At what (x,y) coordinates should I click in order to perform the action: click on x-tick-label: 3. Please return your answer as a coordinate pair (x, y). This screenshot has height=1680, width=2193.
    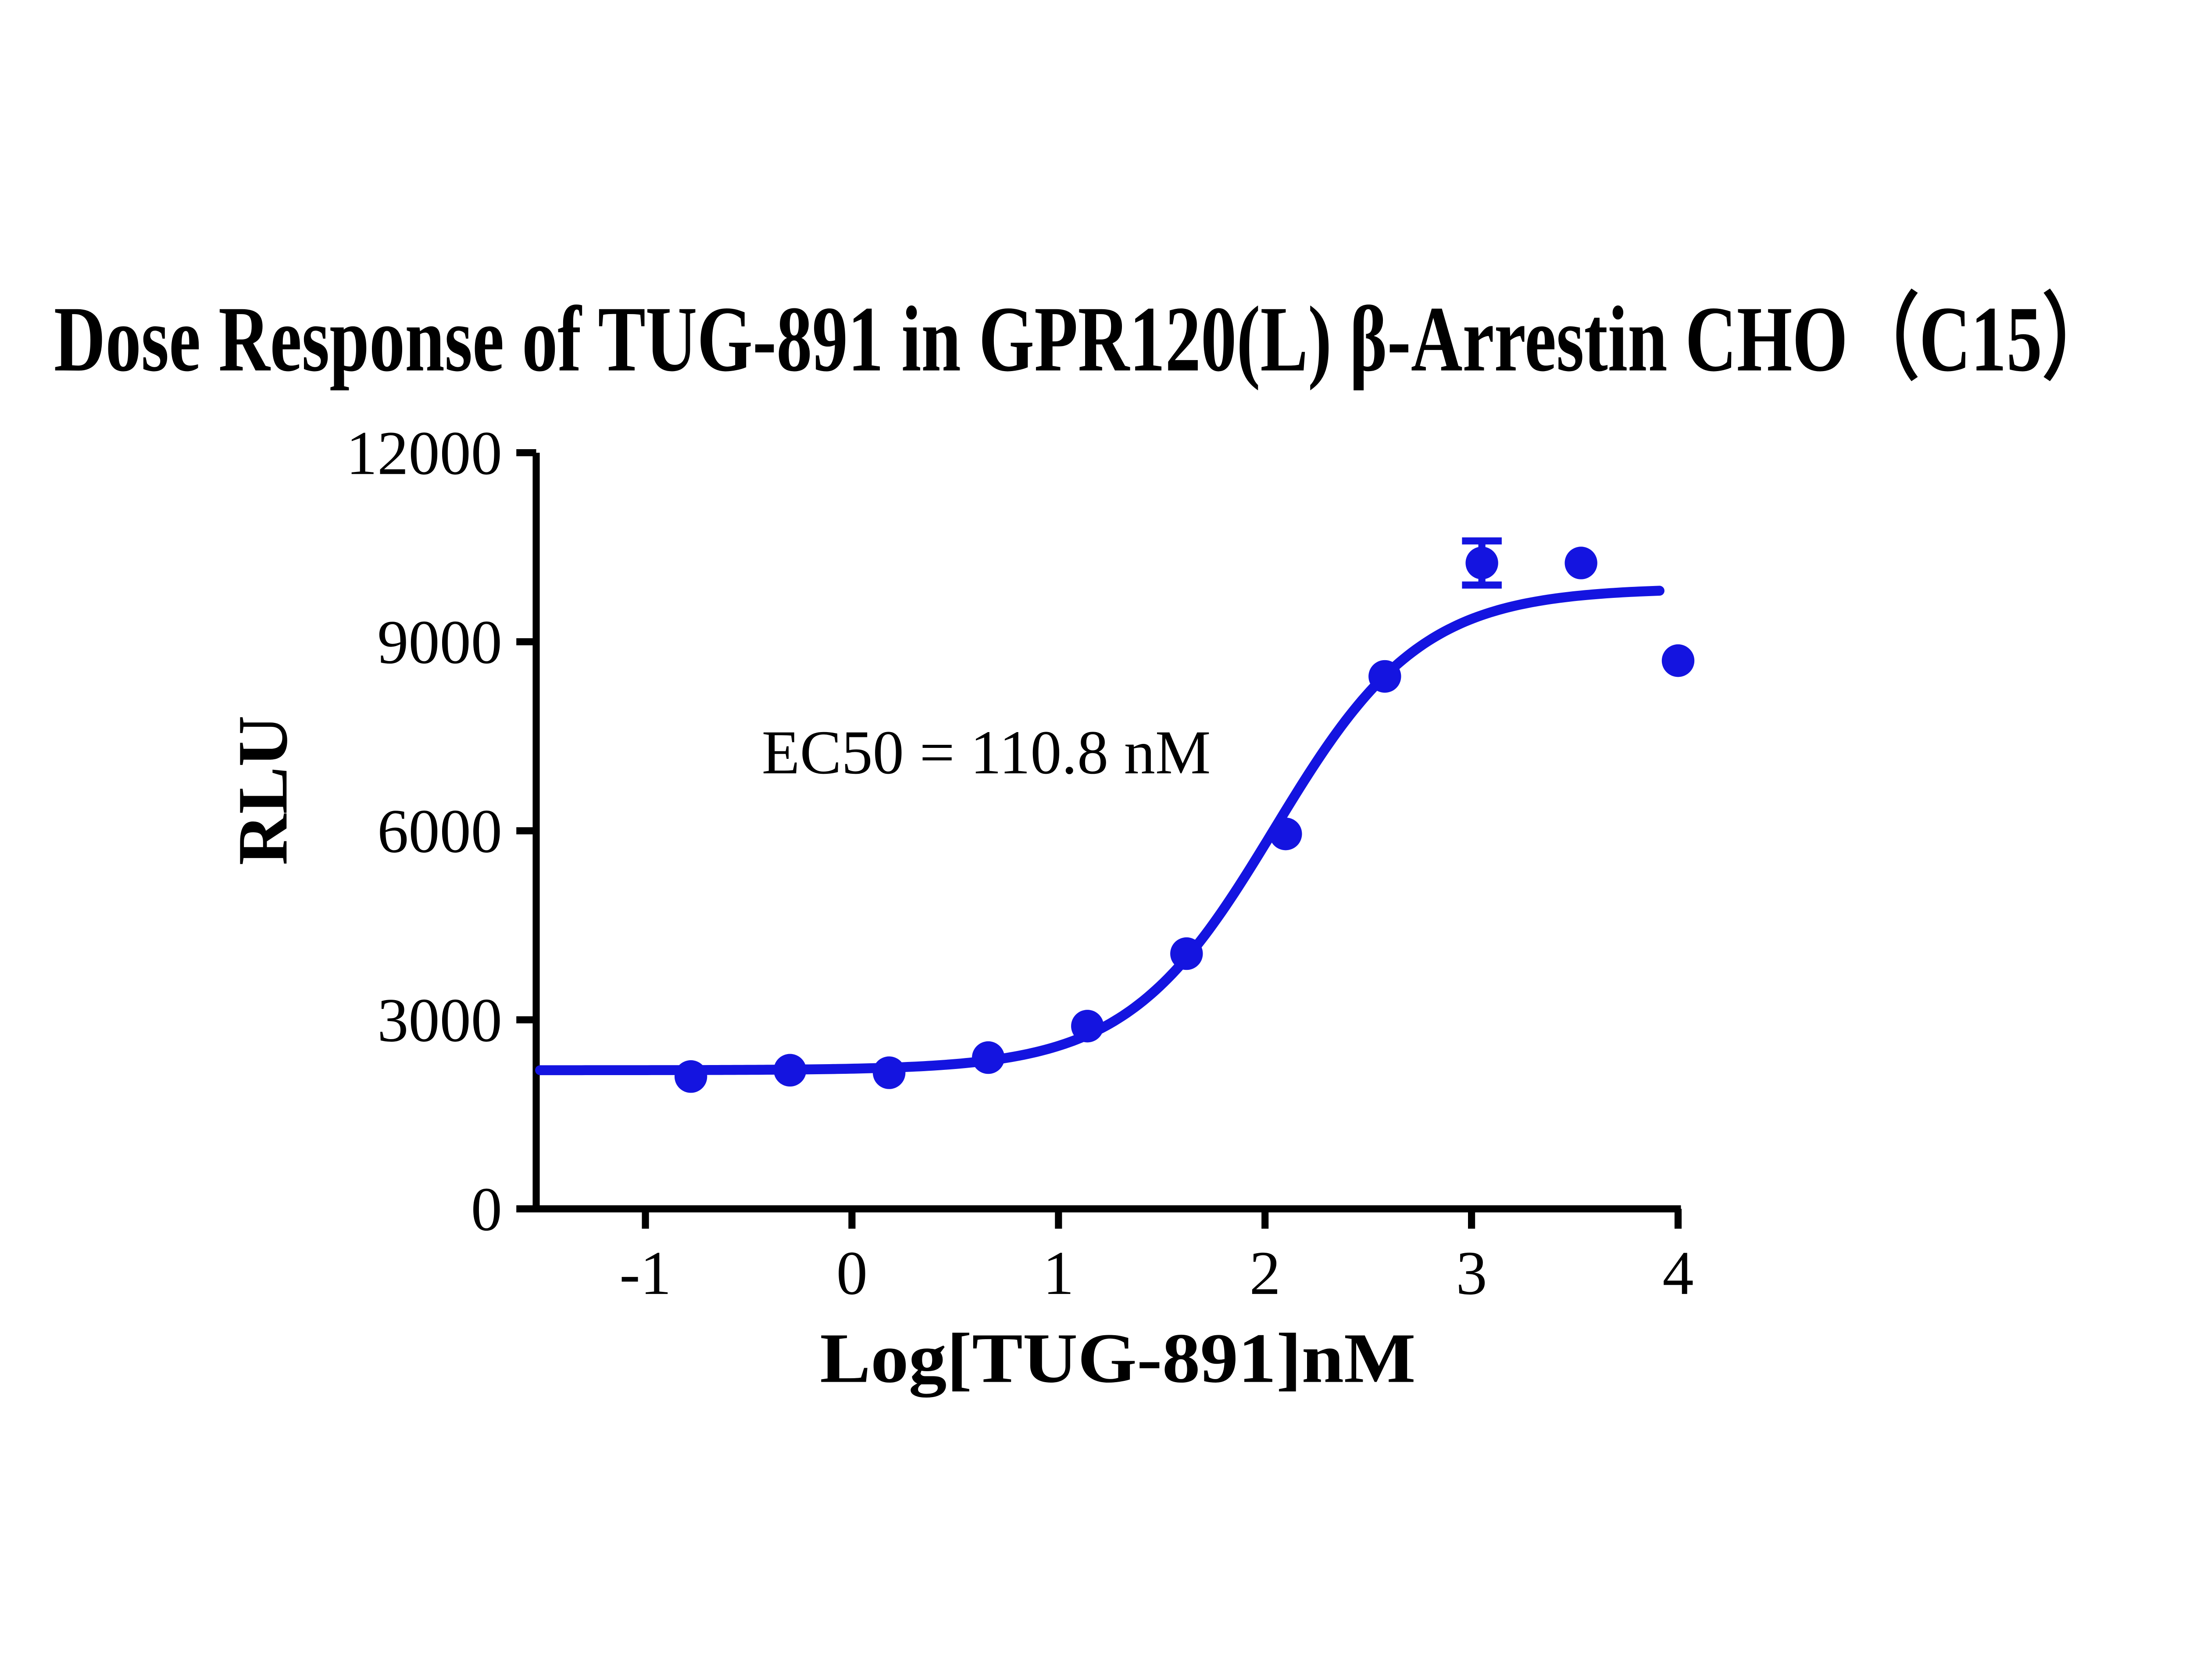
    Looking at the image, I should click on (1471, 1273).